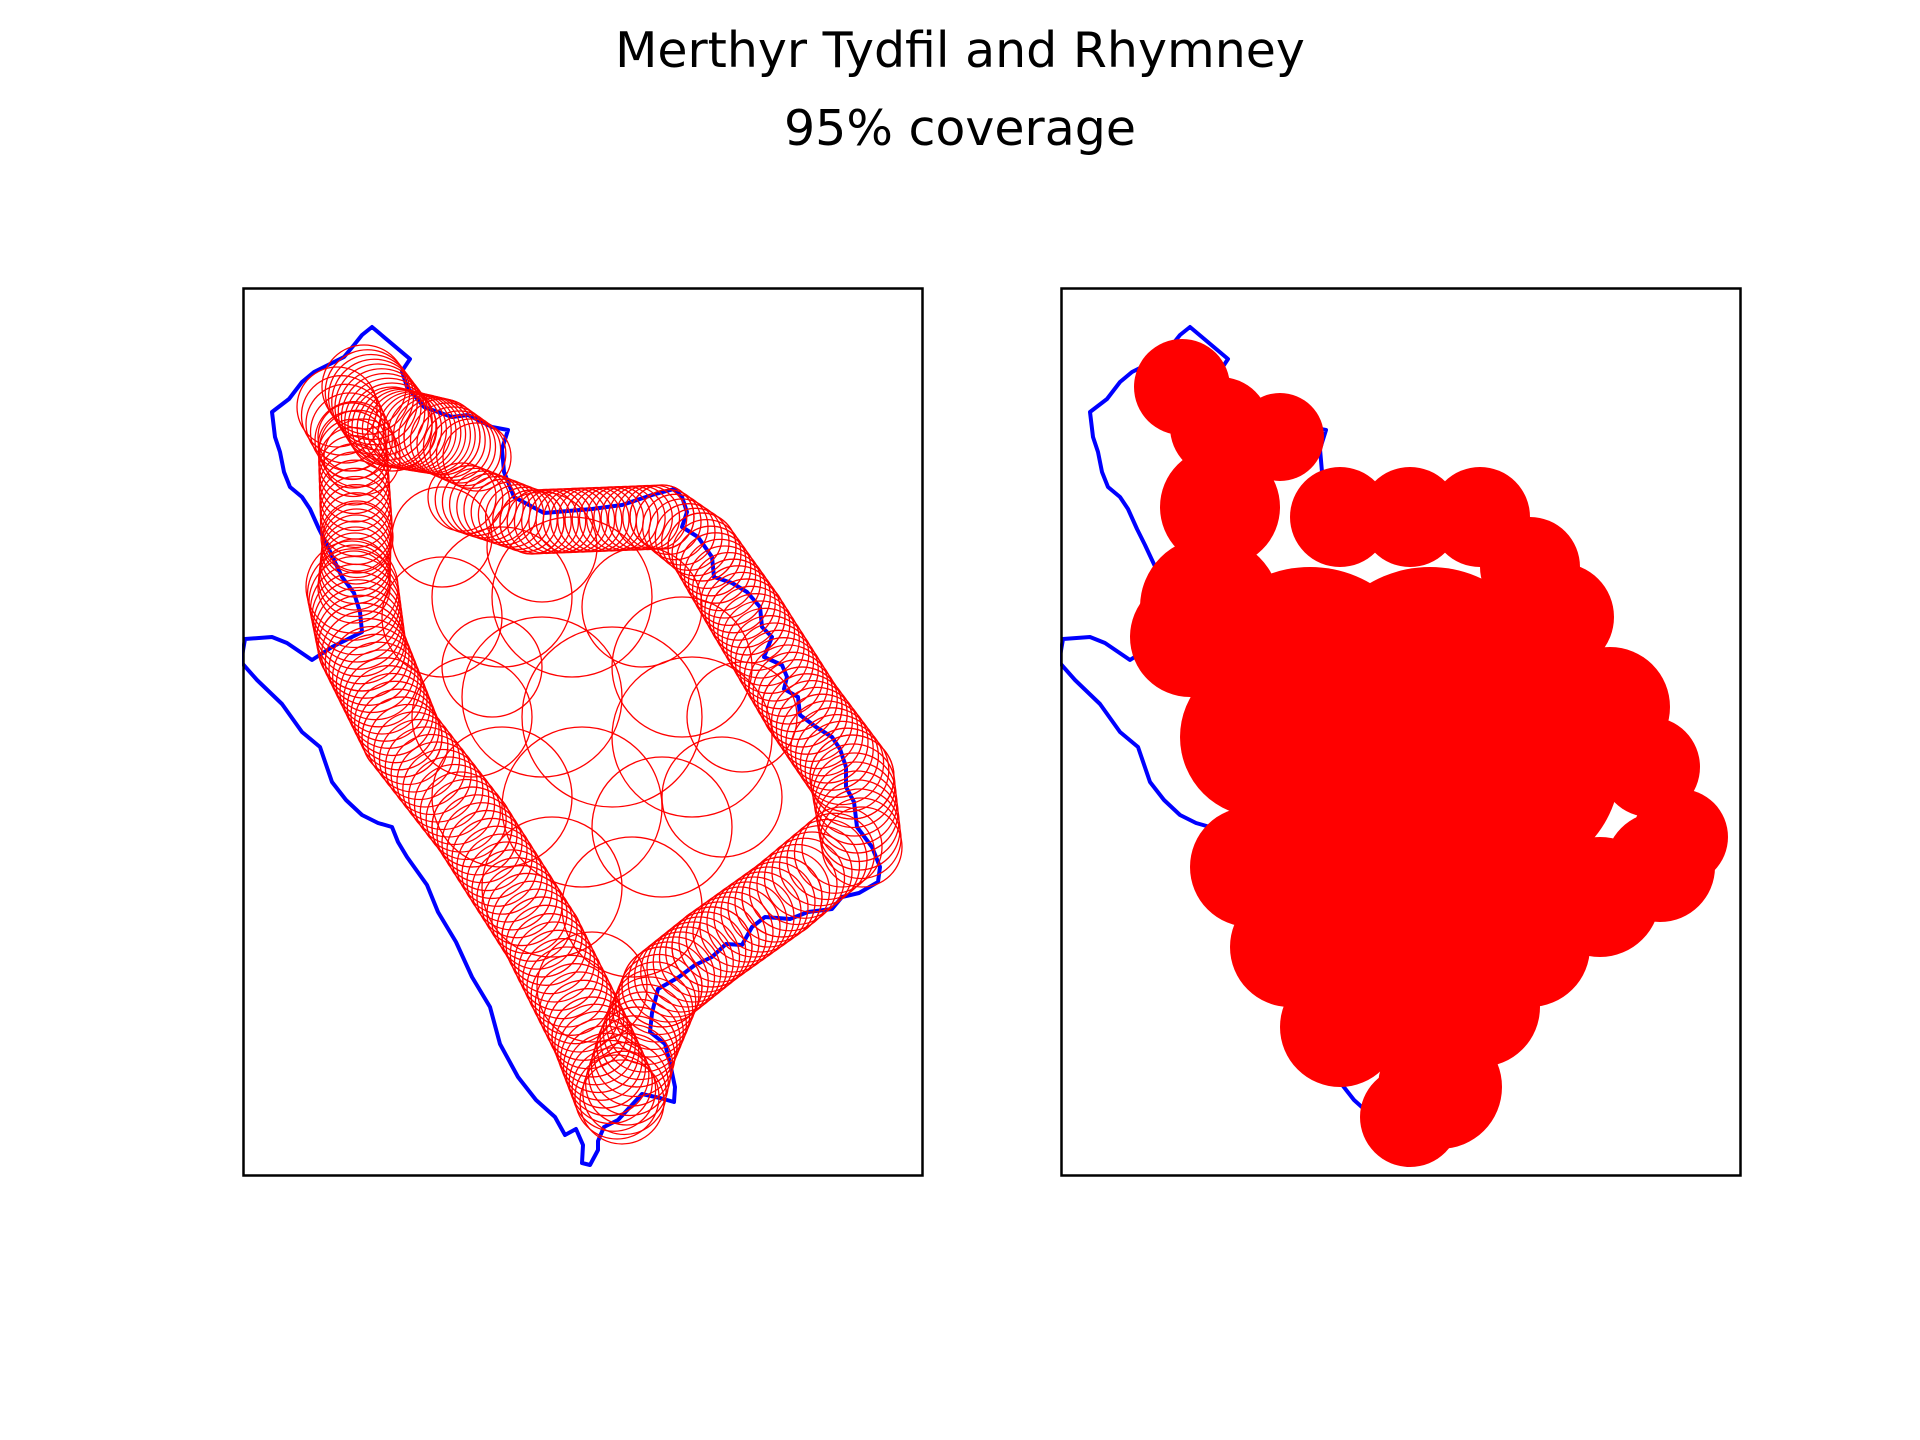  Describe the element at coordinates (960, 50) in the screenshot. I see `figure-title: Merthyr Tydfil and Rhymney` at that location.